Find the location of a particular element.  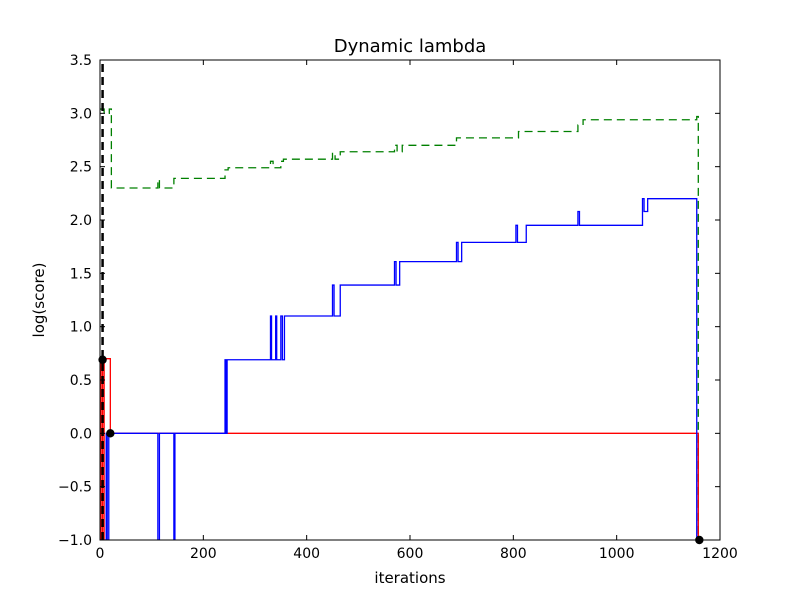

y-tick-label: −0.5 is located at coordinates (75, 488).